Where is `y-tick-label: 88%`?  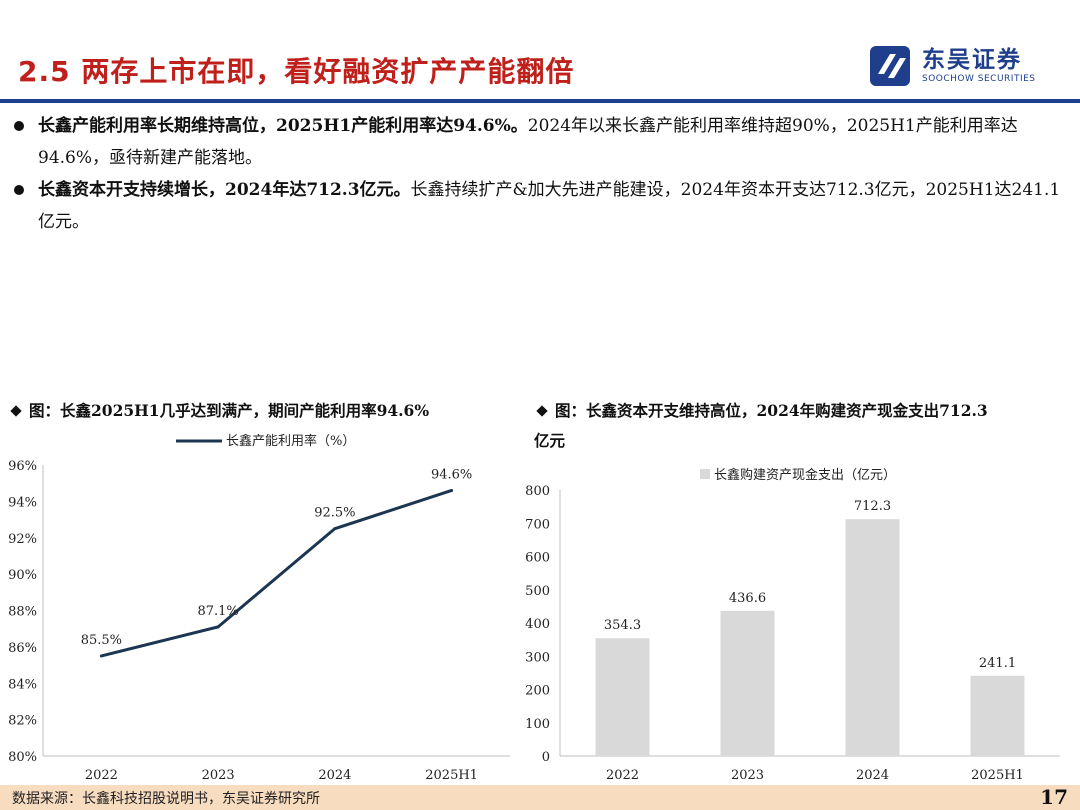 y-tick-label: 88% is located at coordinates (22, 612).